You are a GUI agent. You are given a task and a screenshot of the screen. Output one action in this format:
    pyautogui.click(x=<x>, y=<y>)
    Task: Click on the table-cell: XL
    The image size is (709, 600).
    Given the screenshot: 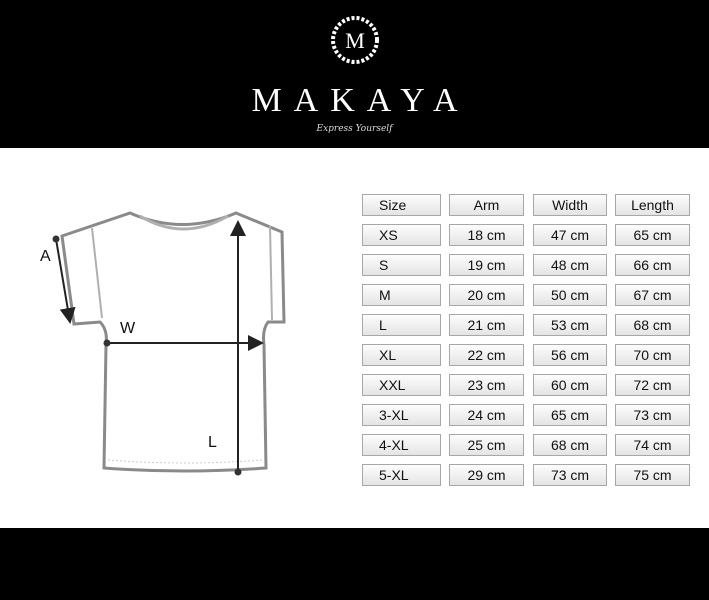 What is the action you would take?
    pyautogui.click(x=401, y=355)
    